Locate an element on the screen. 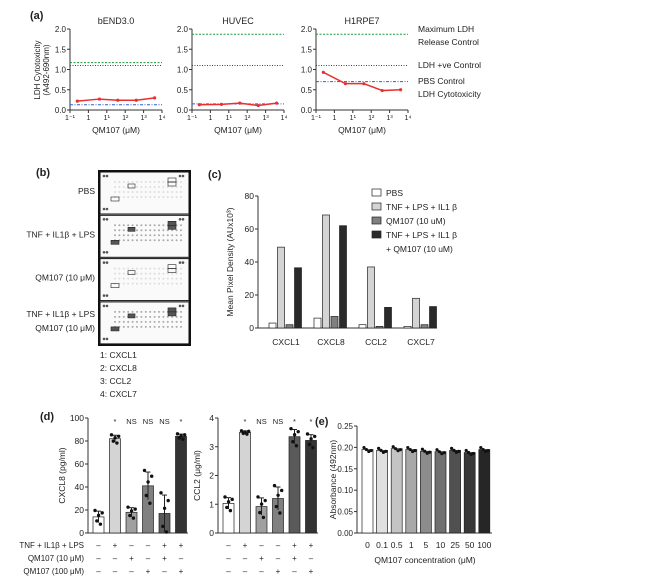  panel-label-e: (e) is located at coordinates (322, 422).